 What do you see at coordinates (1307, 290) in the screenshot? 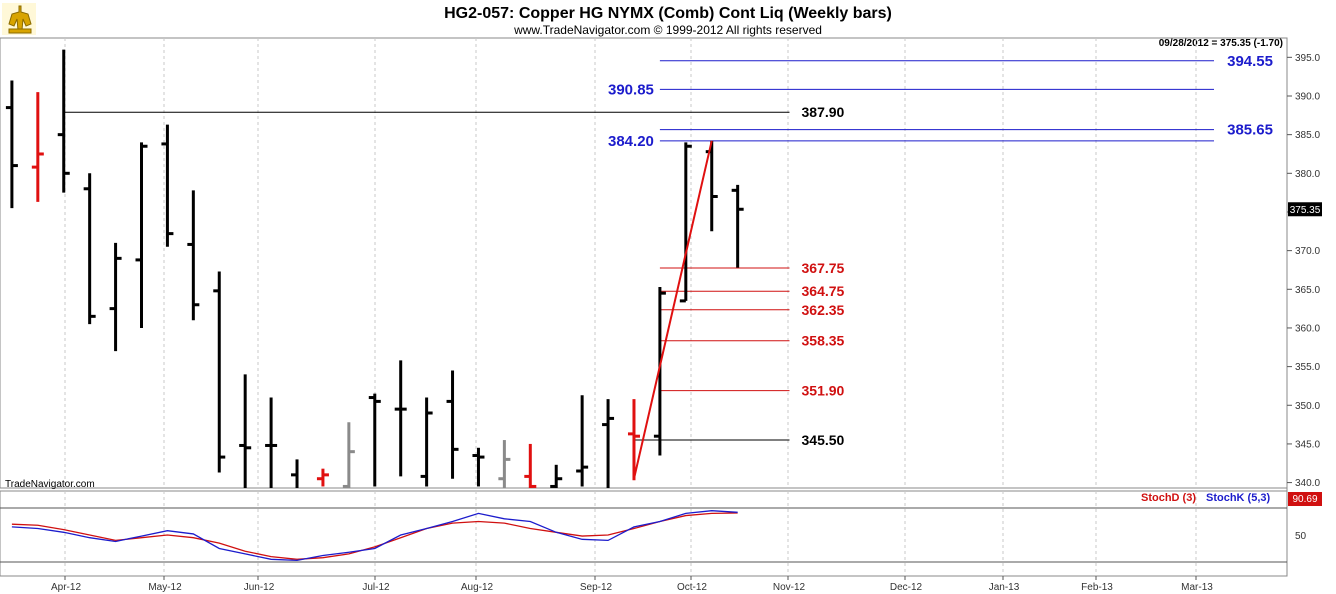
I see `price-tick-label: 365.0` at bounding box center [1307, 290].